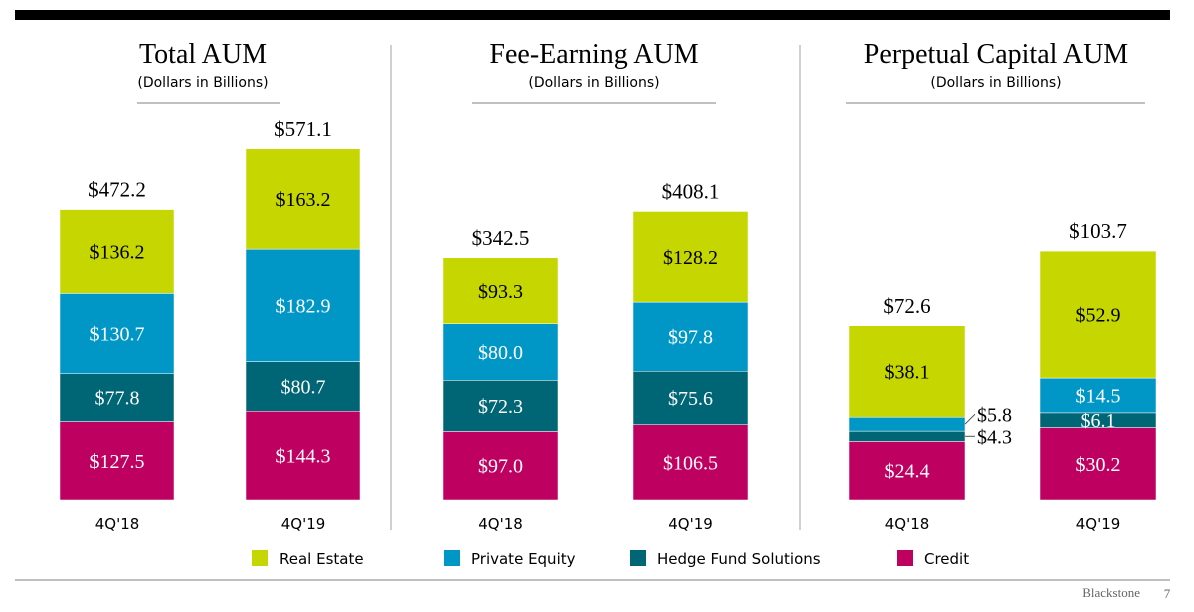 The width and height of the screenshot is (1194, 612). I want to click on chart-title: Fee-Earning AUM, so click(593, 54).